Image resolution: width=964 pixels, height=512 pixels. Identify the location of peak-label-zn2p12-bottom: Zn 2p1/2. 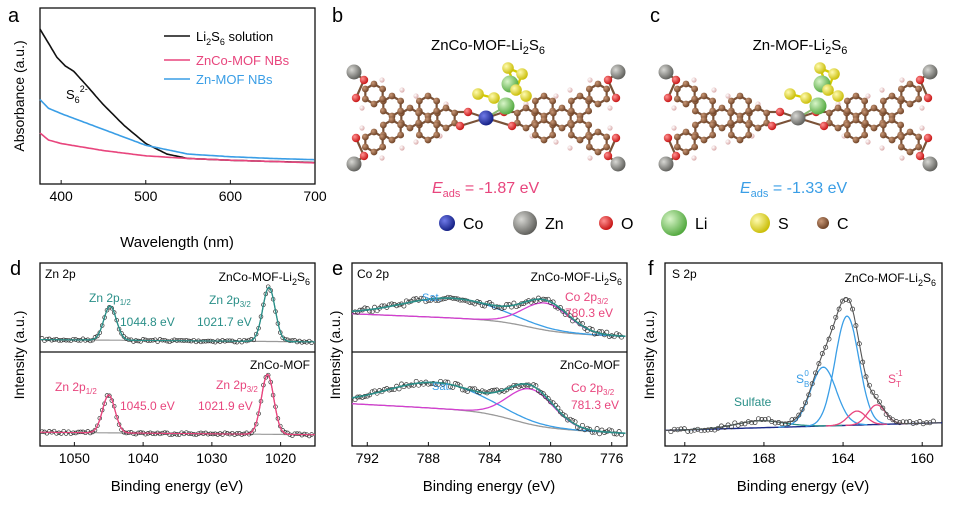
(76, 388).